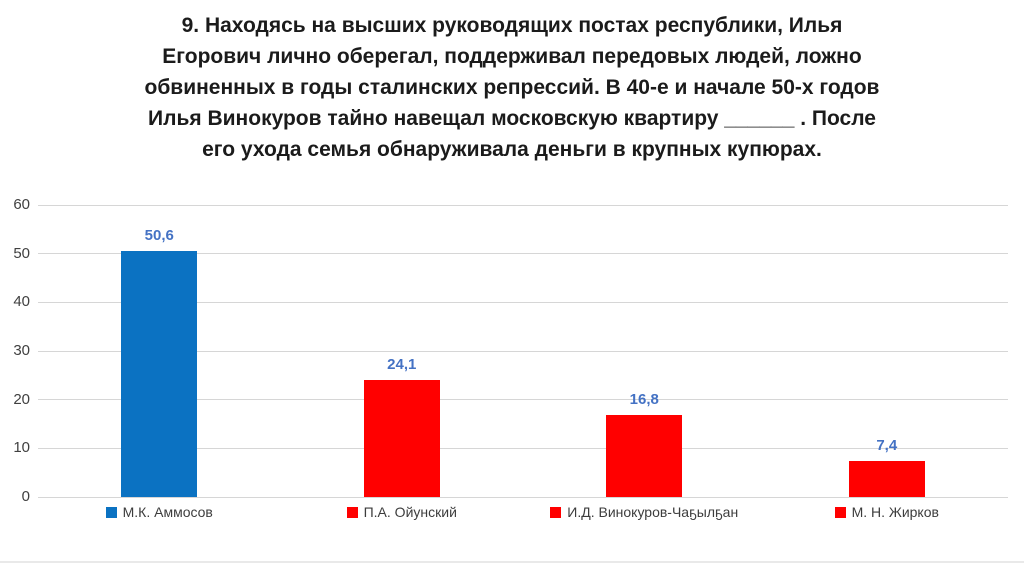  Describe the element at coordinates (25, 496) in the screenshot. I see `y-axis-tick-label: 0` at that location.